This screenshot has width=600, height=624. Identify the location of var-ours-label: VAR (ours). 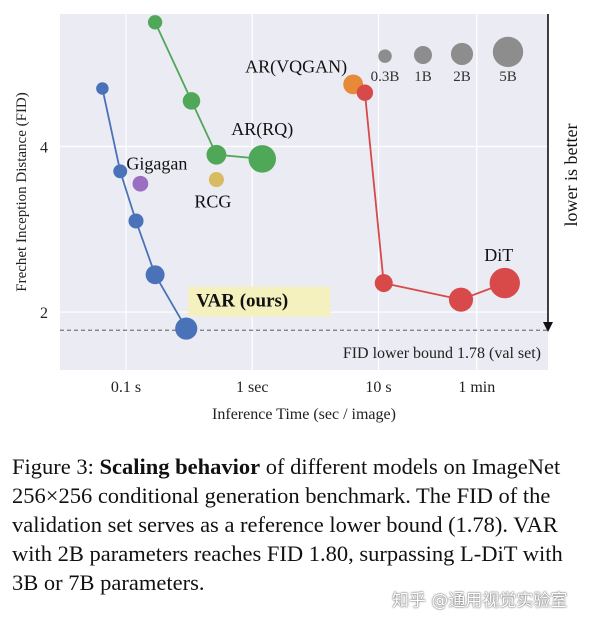
(242, 301).